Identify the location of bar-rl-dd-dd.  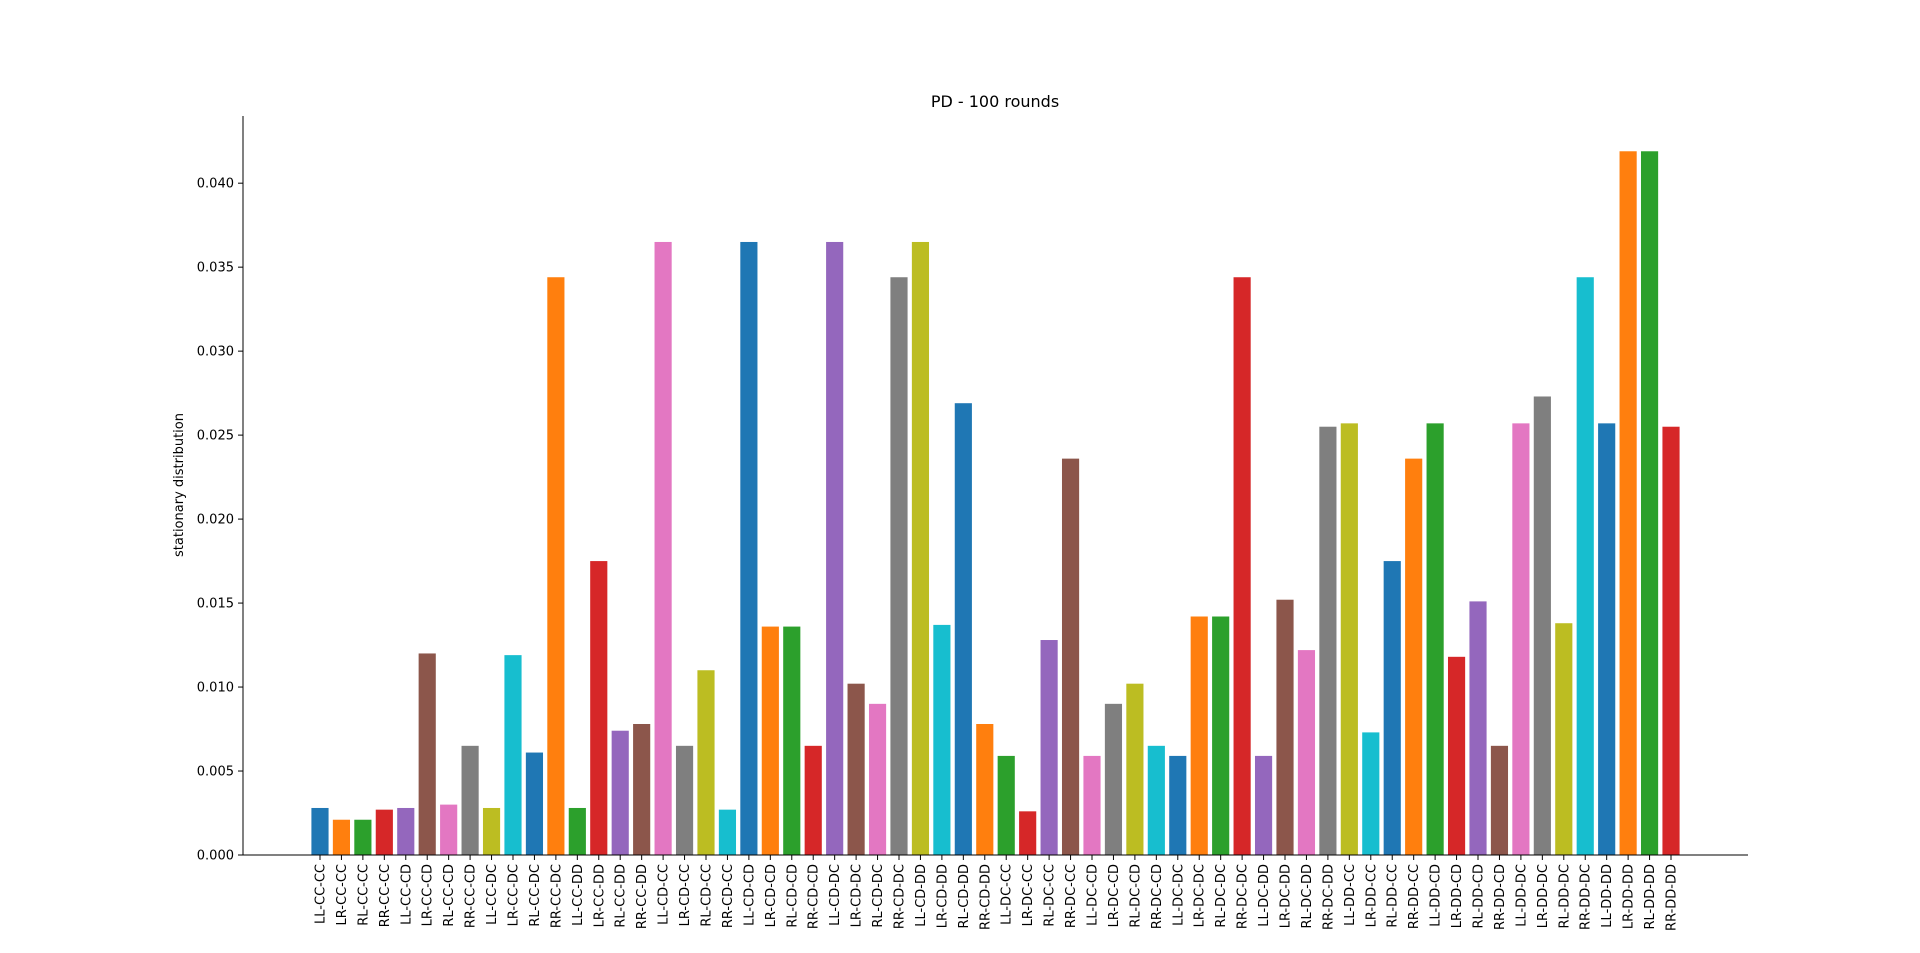
(1649, 503).